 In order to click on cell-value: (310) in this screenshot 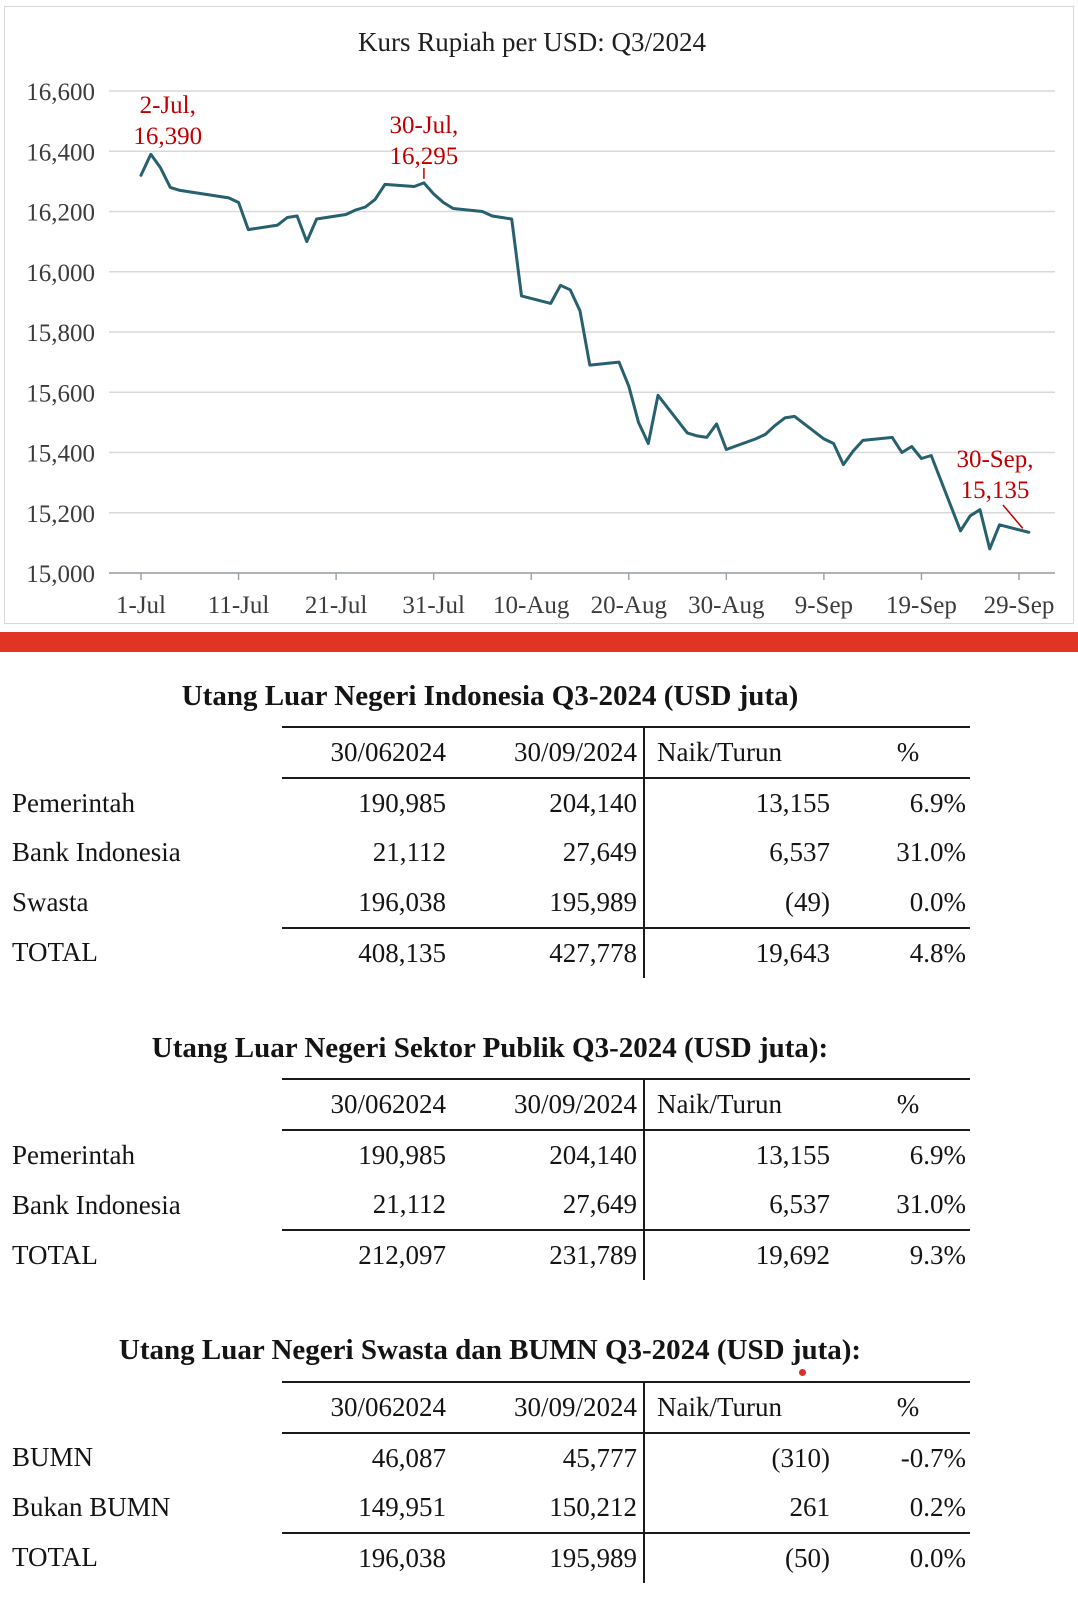, I will do `click(744, 1457)`.